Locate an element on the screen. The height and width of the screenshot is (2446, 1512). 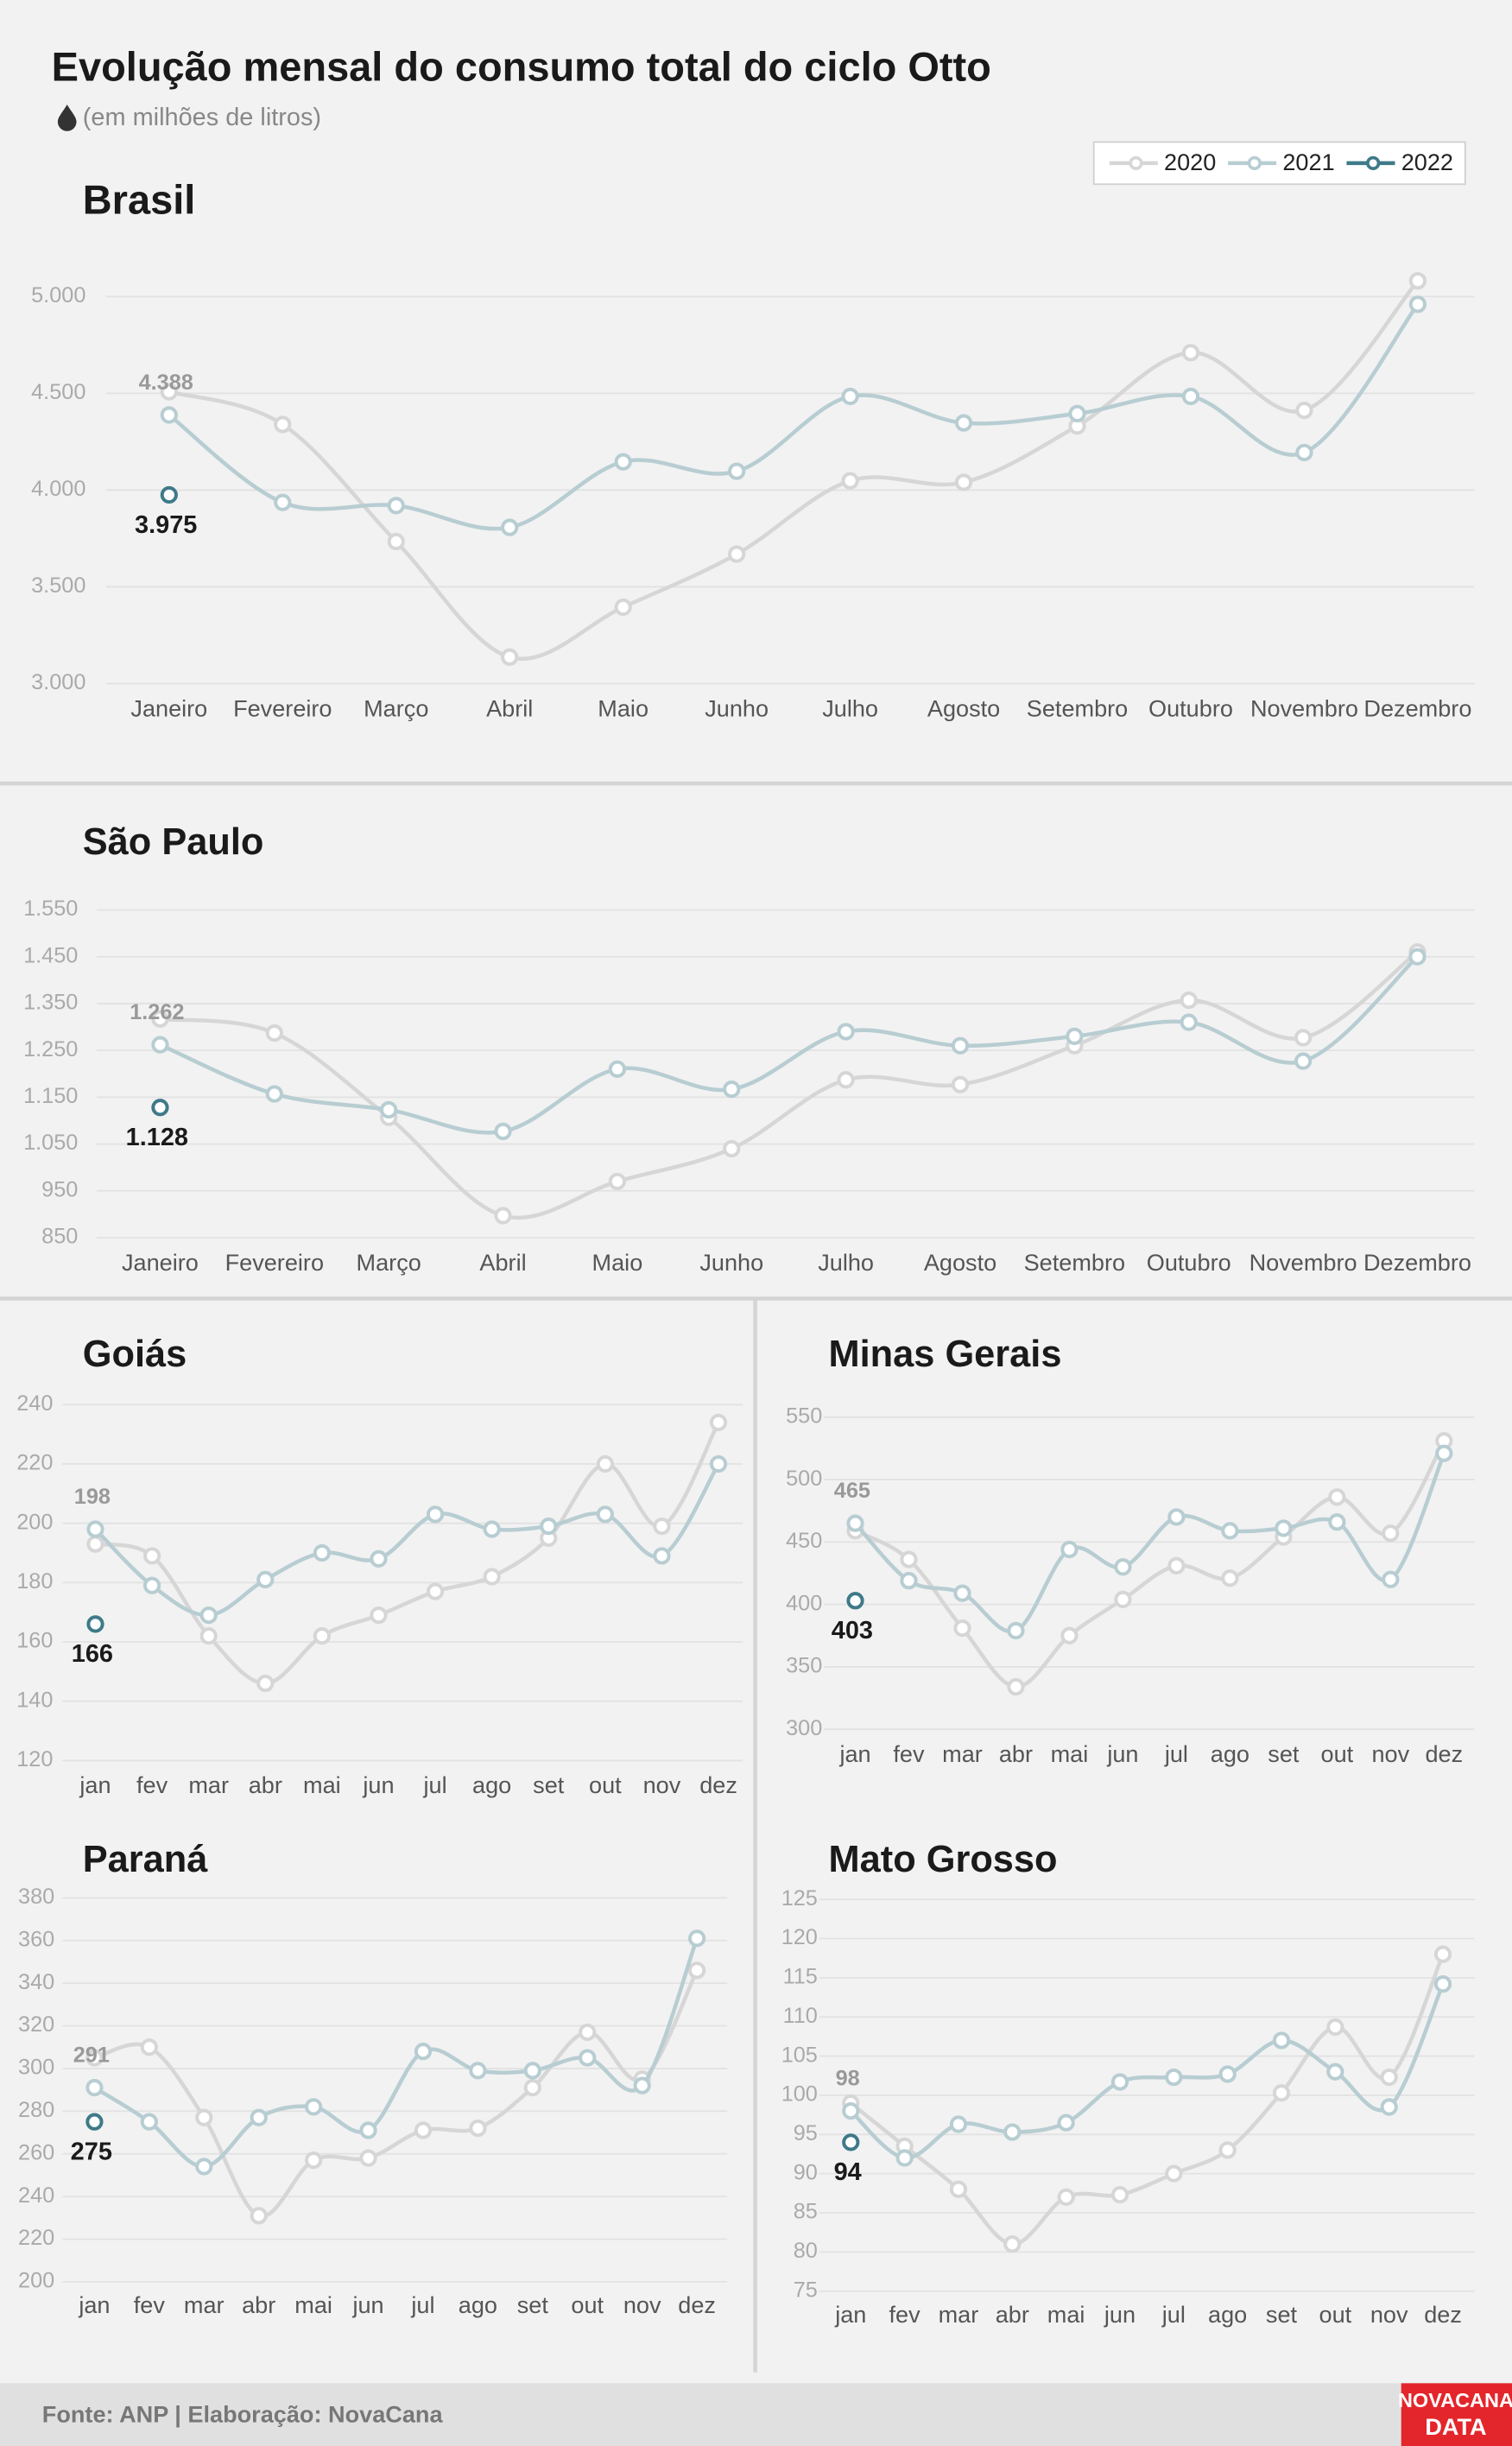
x-tick-label: Fevereiro is located at coordinates (274, 1262).